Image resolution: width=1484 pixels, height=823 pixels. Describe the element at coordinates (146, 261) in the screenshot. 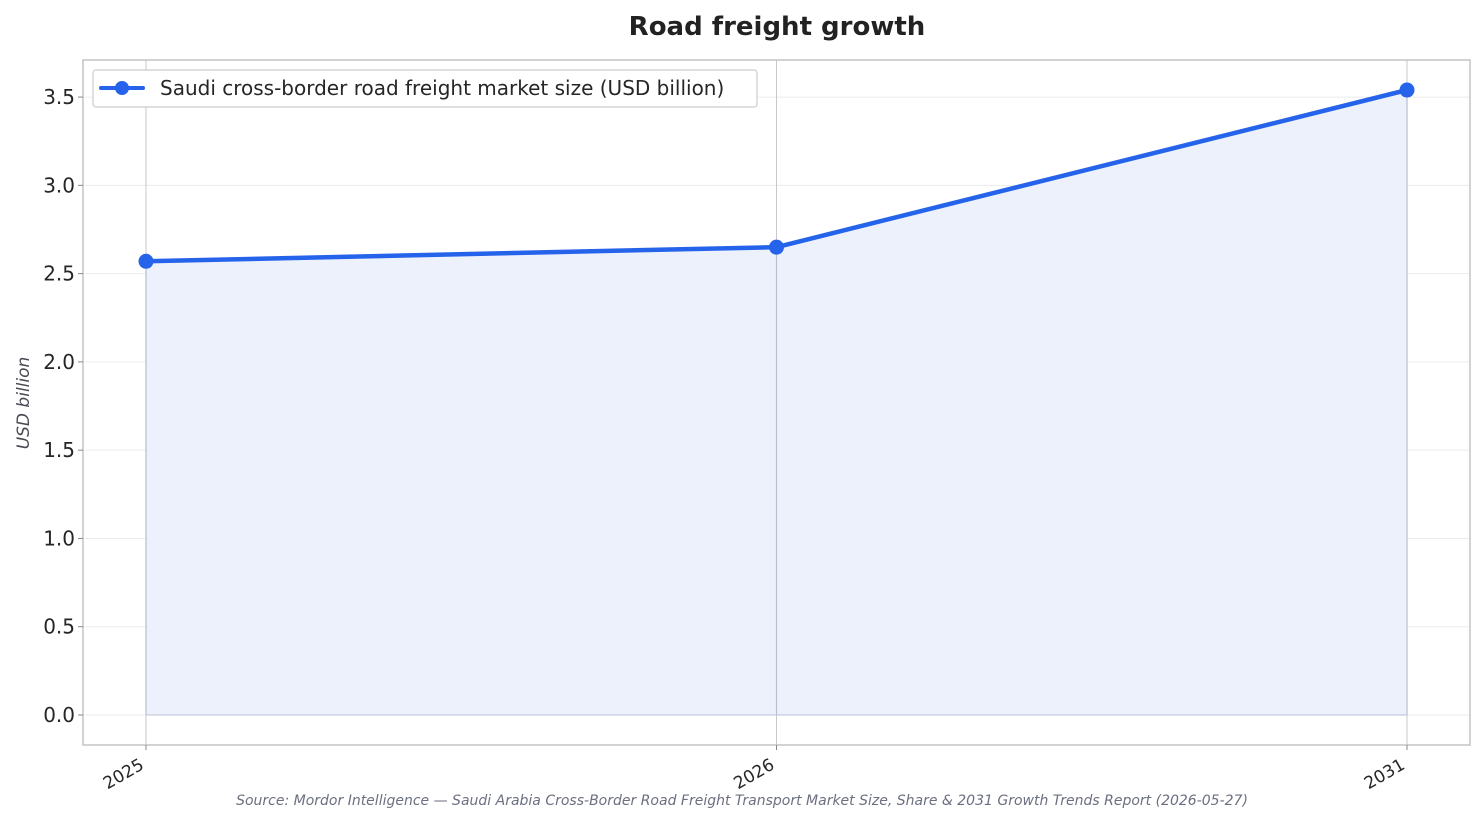

I see `data-point-2025` at that location.